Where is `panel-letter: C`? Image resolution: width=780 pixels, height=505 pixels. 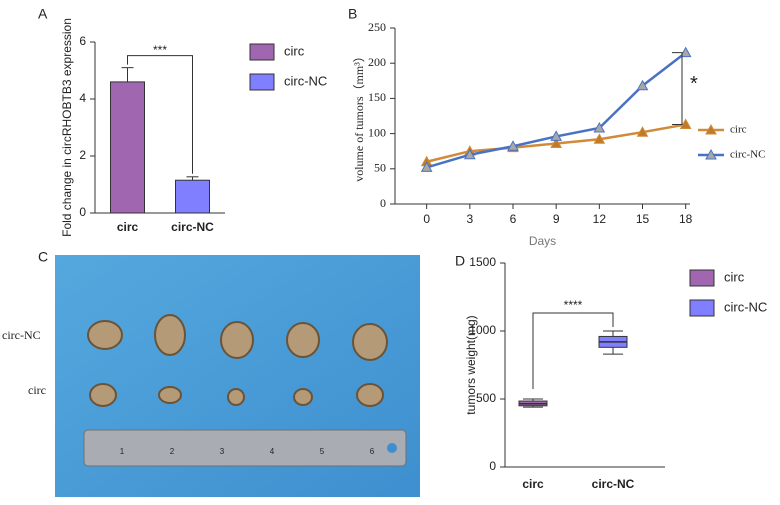 panel-letter: C is located at coordinates (43, 257).